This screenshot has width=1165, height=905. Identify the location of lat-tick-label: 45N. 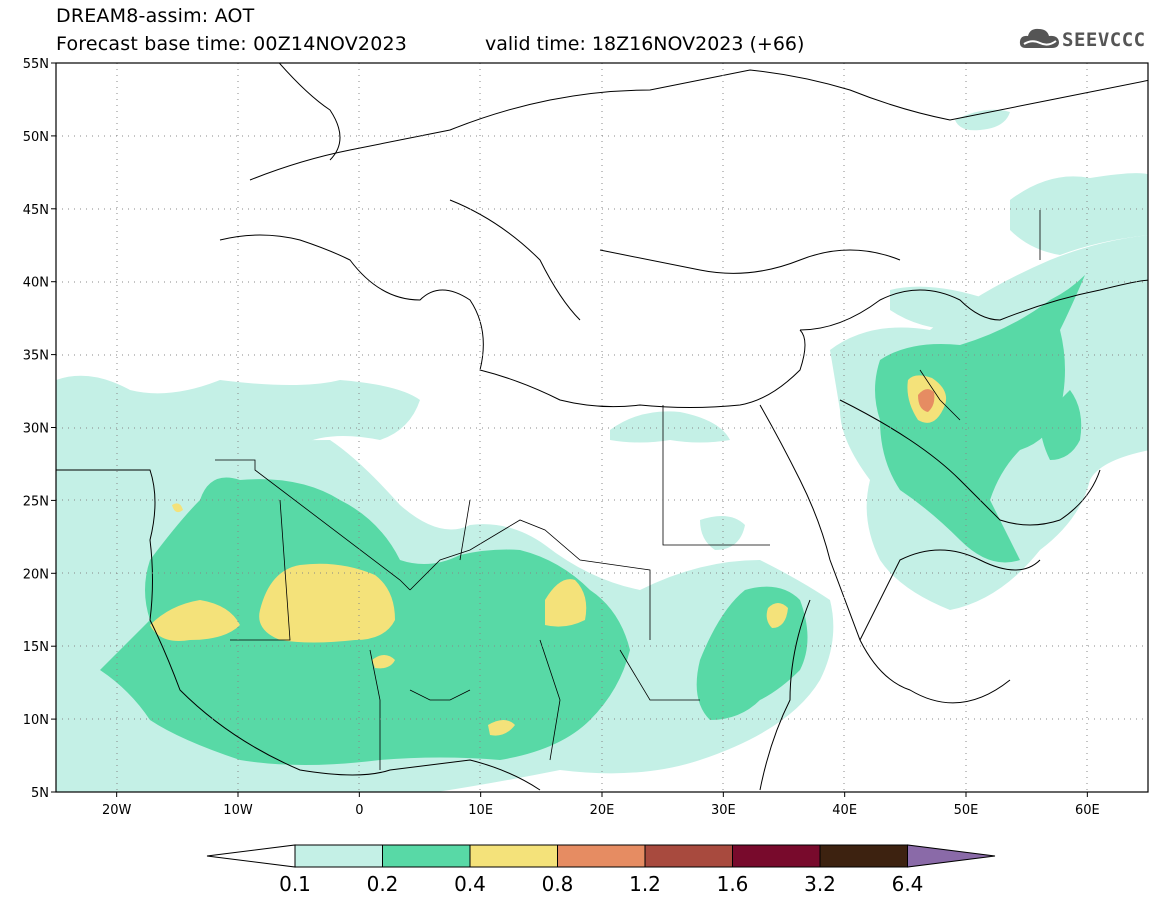
(36, 210).